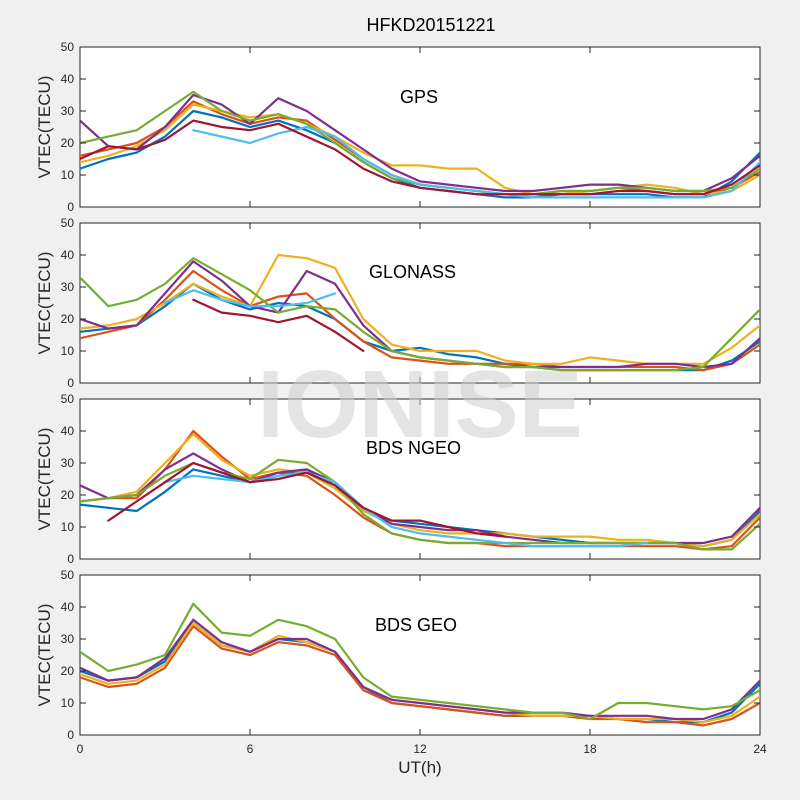  What do you see at coordinates (760, 749) in the screenshot?
I see `x-tick-label: 24` at bounding box center [760, 749].